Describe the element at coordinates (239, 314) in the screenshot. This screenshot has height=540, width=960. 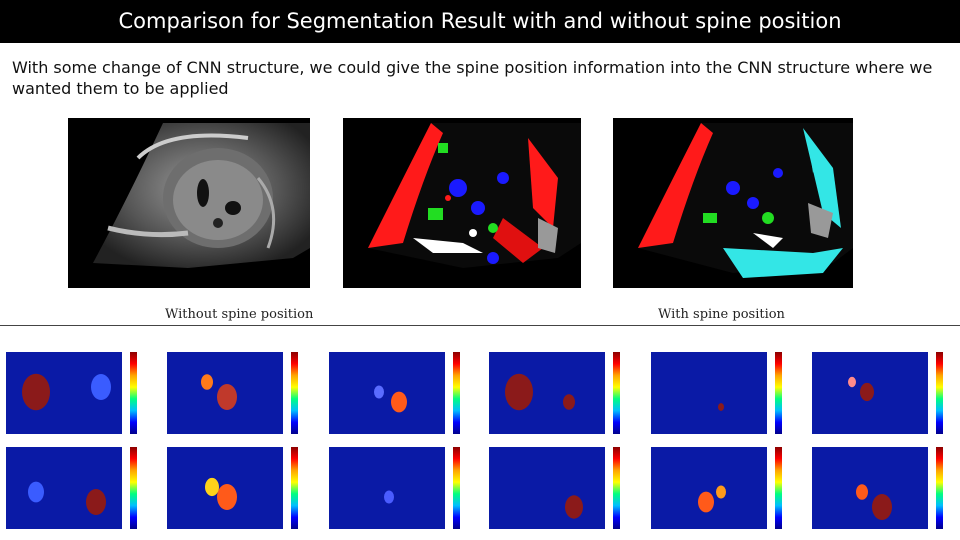
I see `caption-without-spine: Without spine position` at that location.